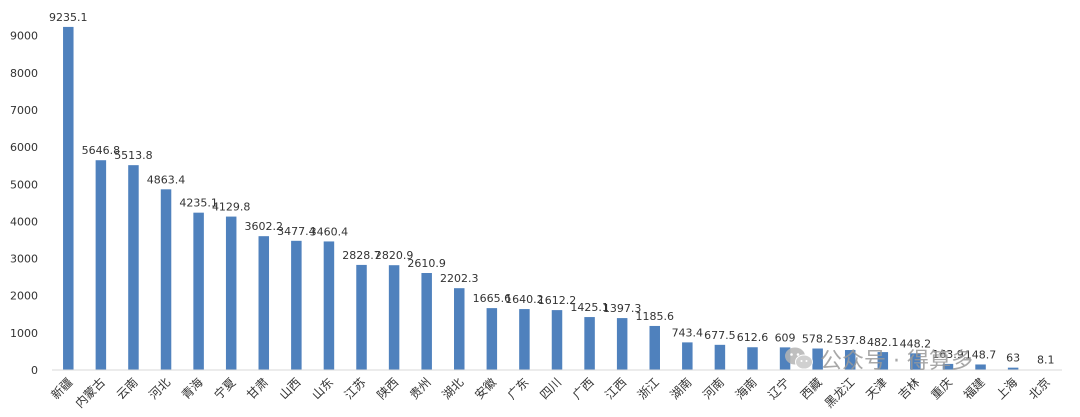 Image resolution: width=1080 pixels, height=417 pixels. I want to click on x-tick-label: 上海, so click(1007, 389).